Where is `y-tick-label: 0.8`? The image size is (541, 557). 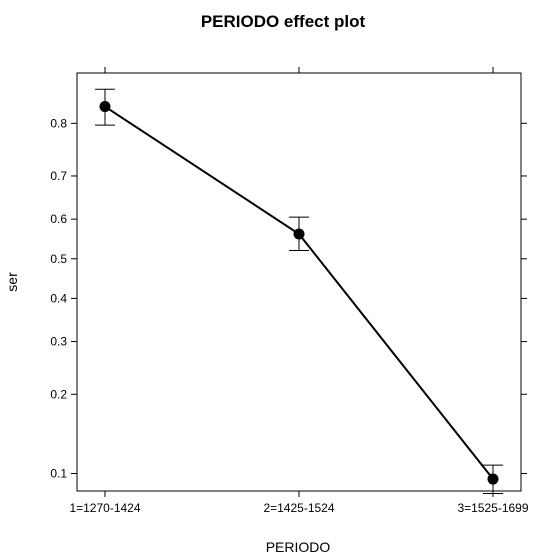
y-tick-label: 0.8 is located at coordinates (58, 123).